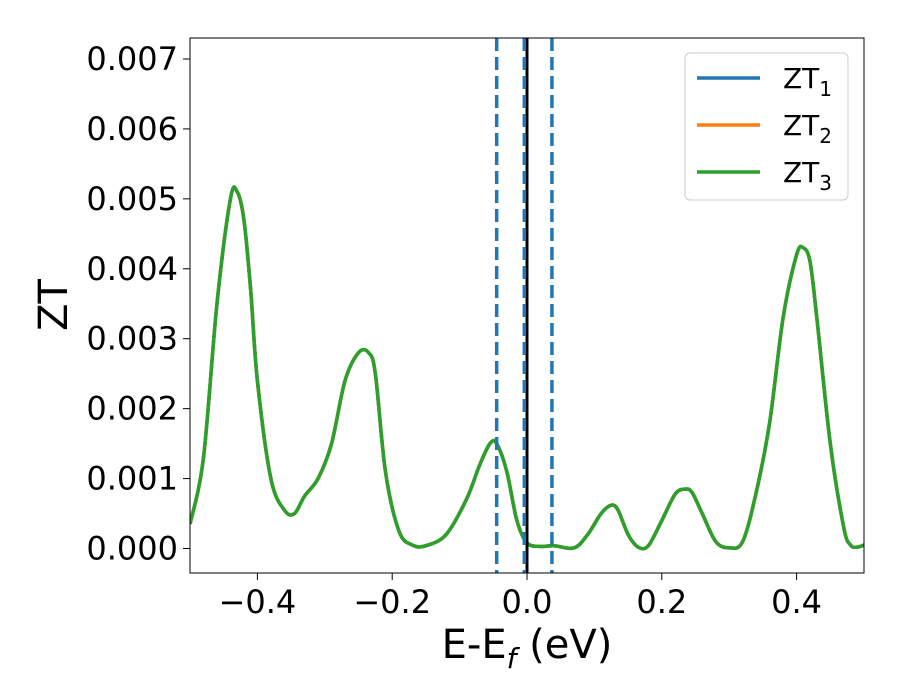  Describe the element at coordinates (132, 549) in the screenshot. I see `y-tick-label: 0.000` at that location.